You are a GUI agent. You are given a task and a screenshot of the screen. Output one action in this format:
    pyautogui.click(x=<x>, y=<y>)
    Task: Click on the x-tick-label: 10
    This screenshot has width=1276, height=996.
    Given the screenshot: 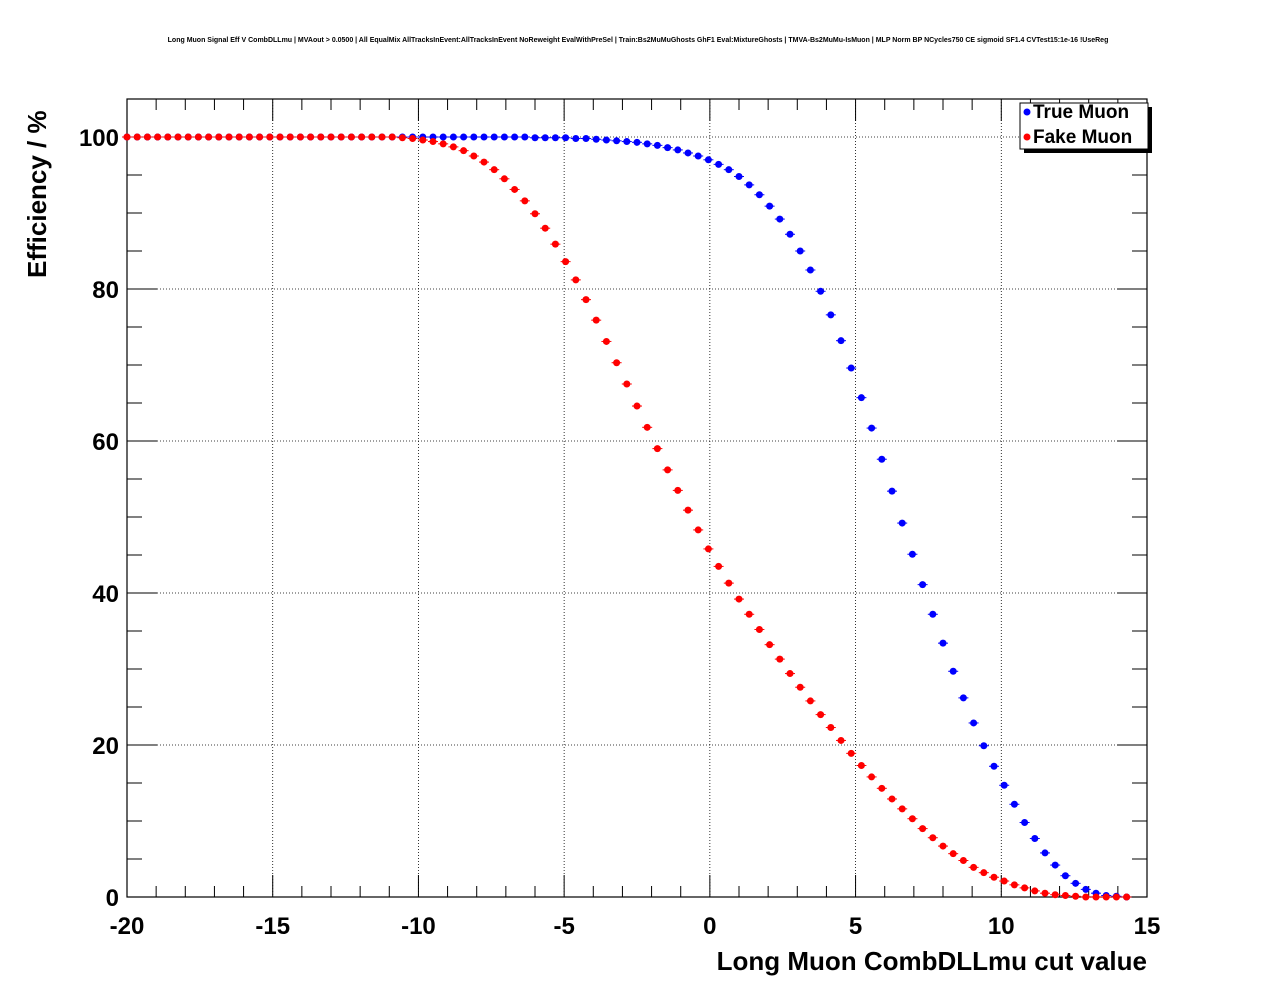 What is the action you would take?
    pyautogui.click(x=1001, y=926)
    